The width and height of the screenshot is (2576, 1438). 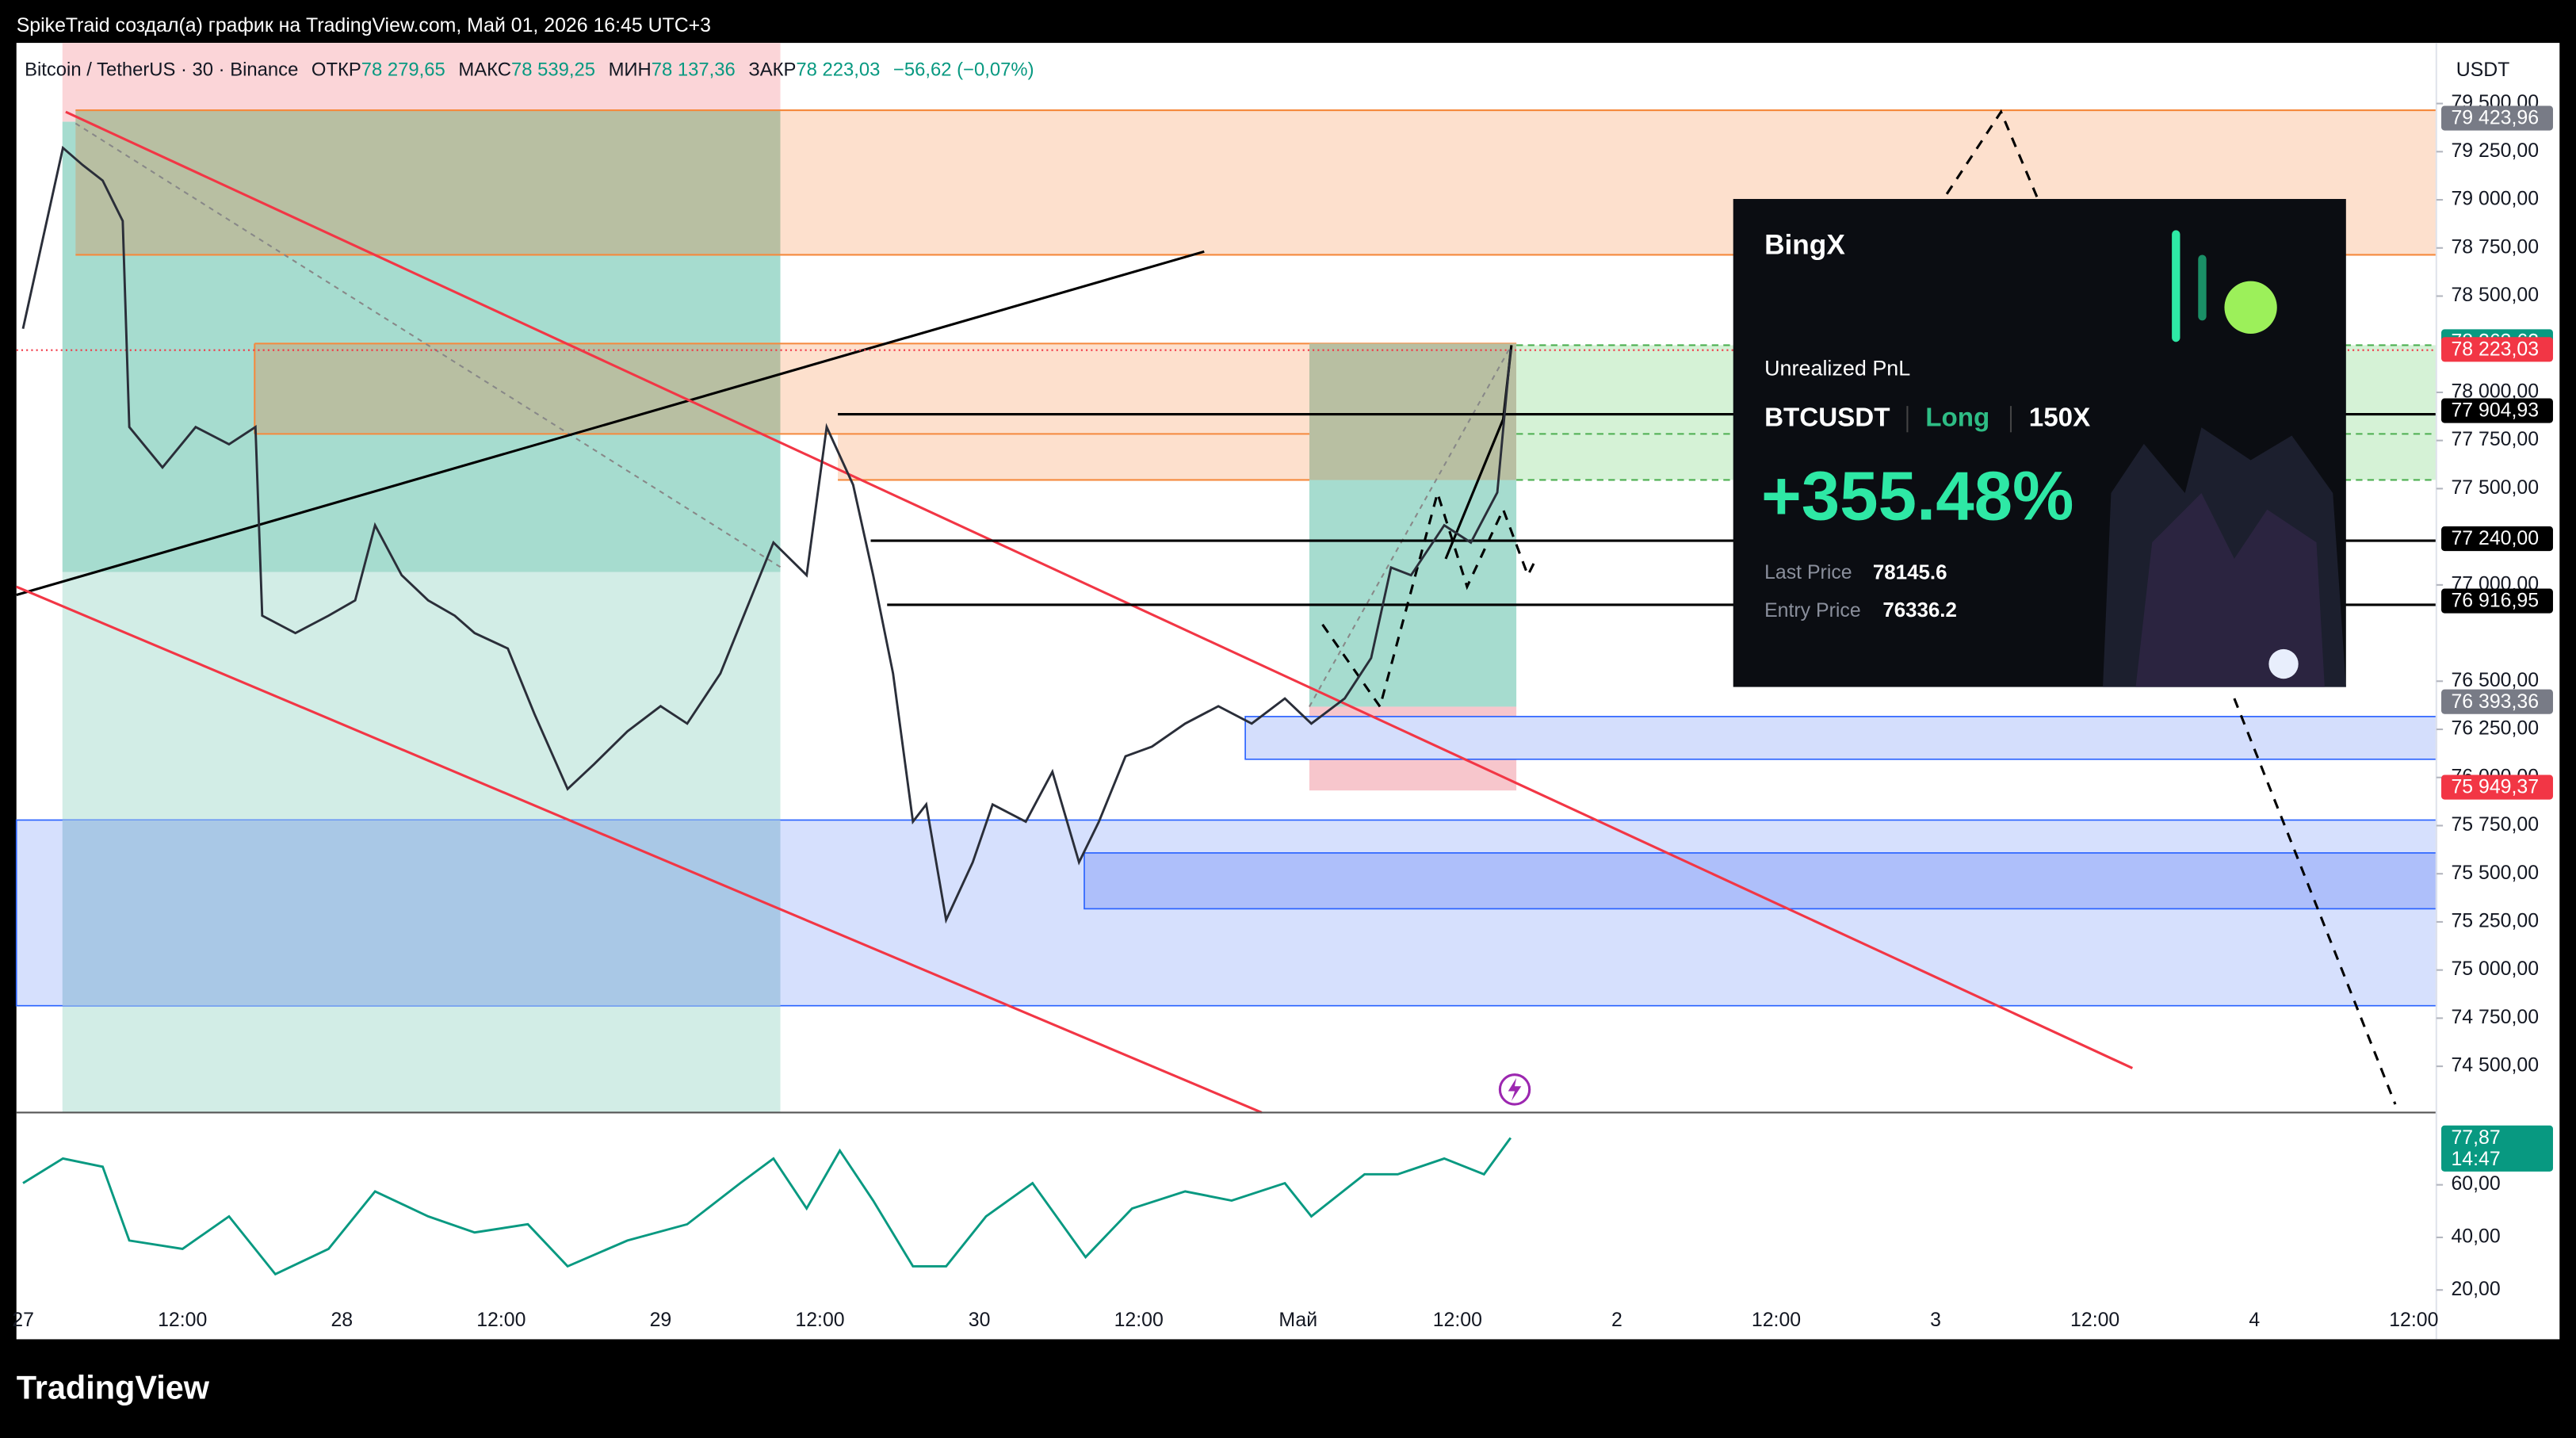 What do you see at coordinates (2495, 873) in the screenshot?
I see `y-tick-label: 75 500,00` at bounding box center [2495, 873].